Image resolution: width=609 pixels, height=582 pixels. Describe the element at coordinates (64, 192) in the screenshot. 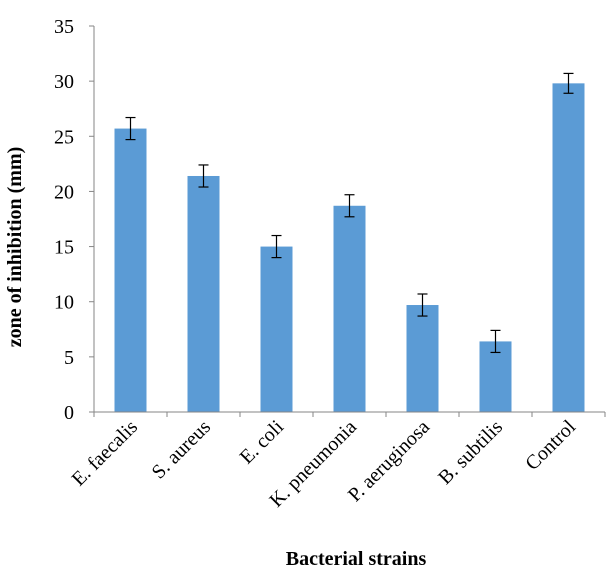

I see `y-tick-label: 20` at that location.